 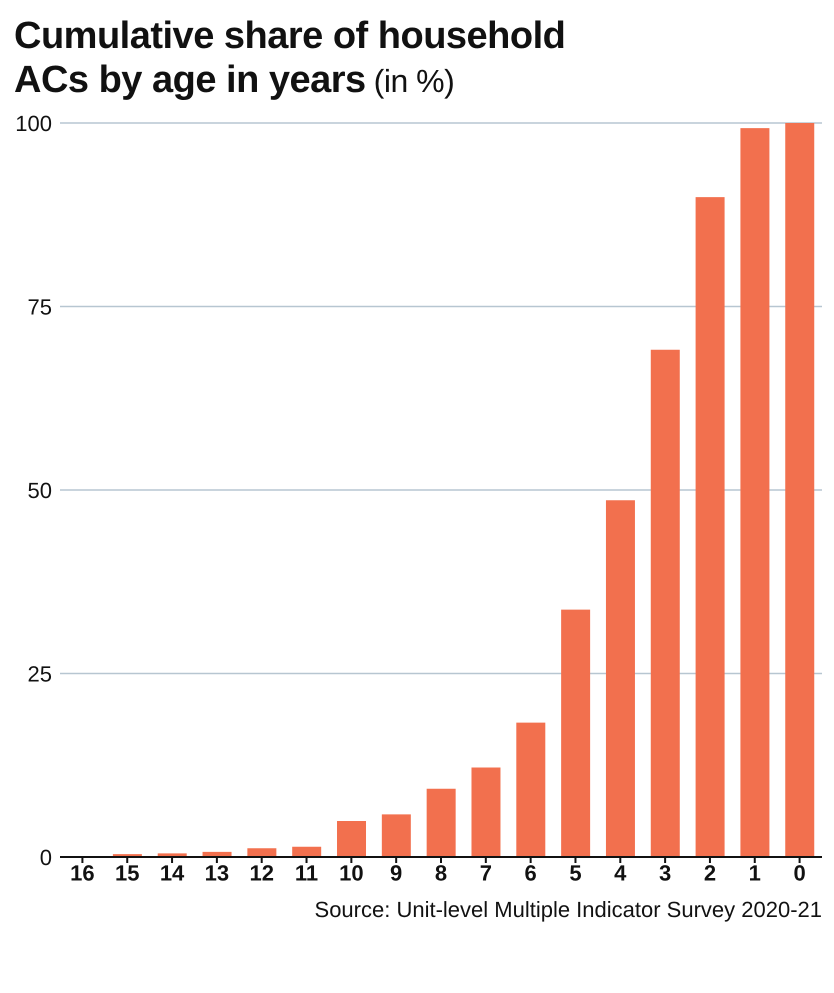 What do you see at coordinates (40, 307) in the screenshot?
I see `y-tick-label: 75` at bounding box center [40, 307].